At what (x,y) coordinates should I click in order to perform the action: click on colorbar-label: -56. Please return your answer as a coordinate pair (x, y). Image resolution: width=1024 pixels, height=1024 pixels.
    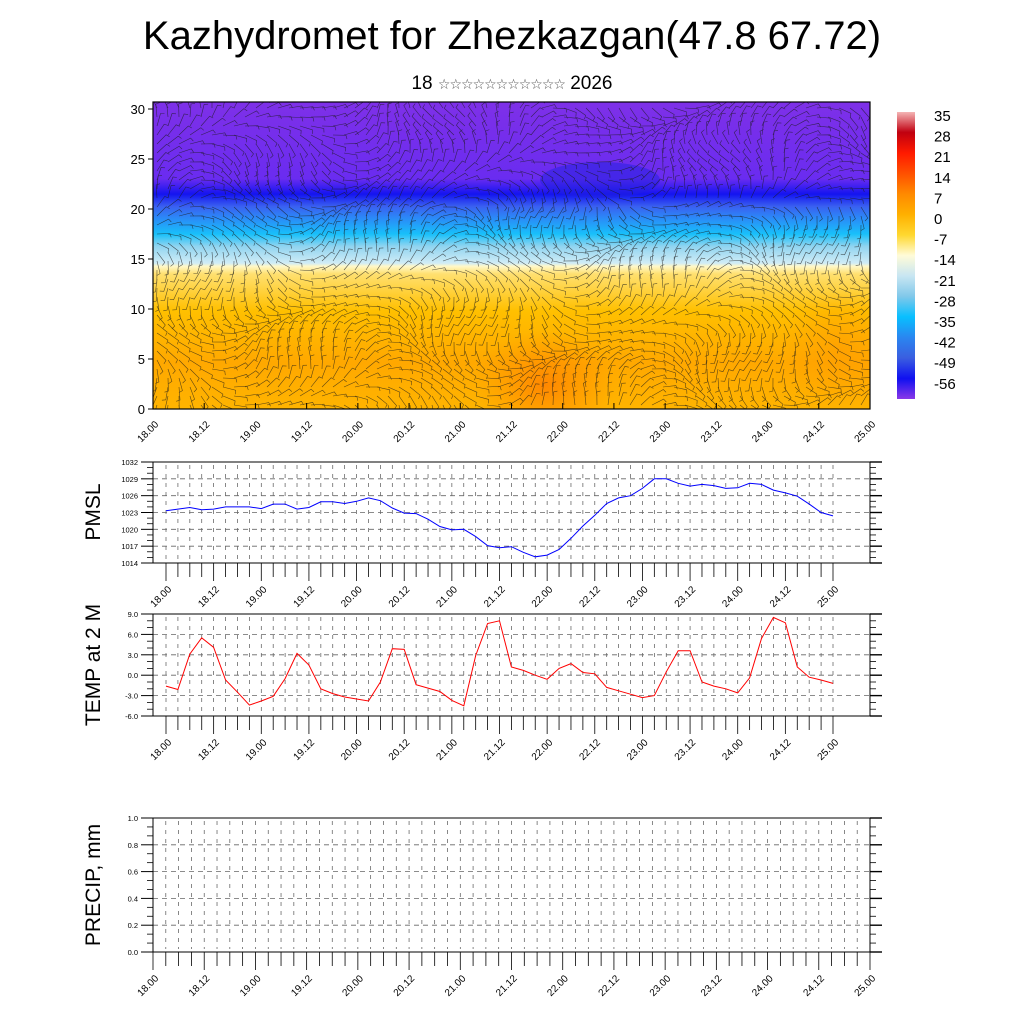
    Looking at the image, I should click on (945, 384).